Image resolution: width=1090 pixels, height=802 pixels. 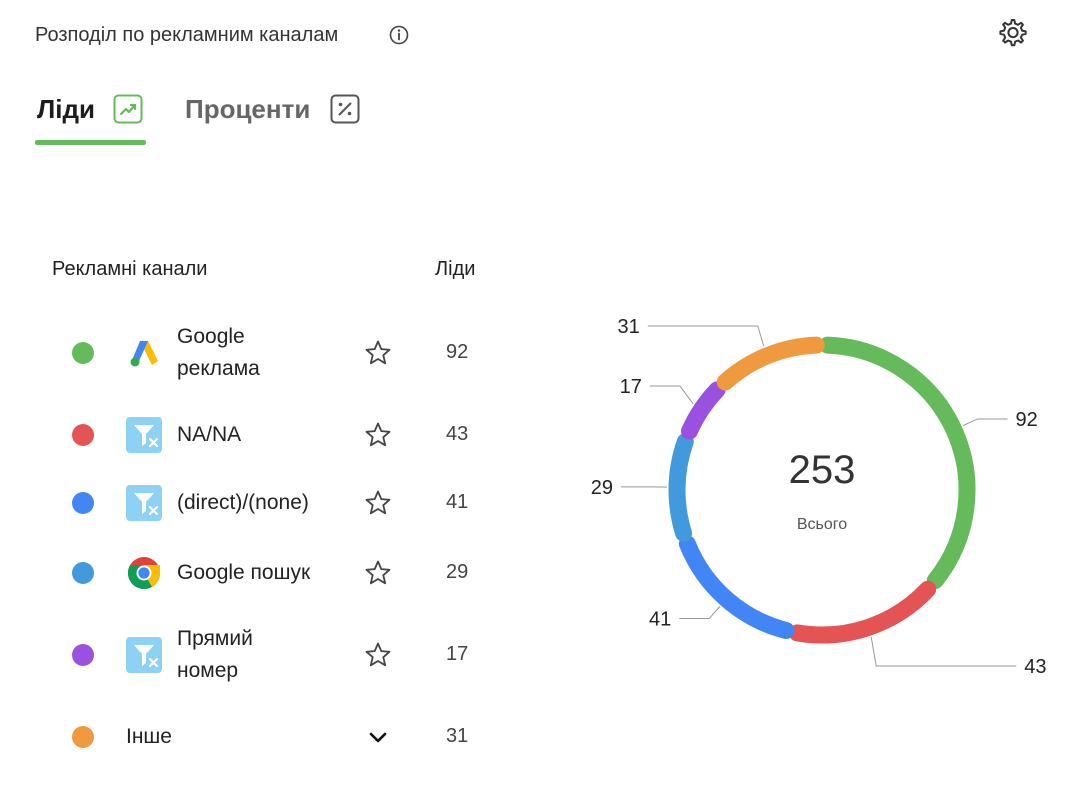 I want to click on tab-percent-label: Проценти, so click(x=248, y=109).